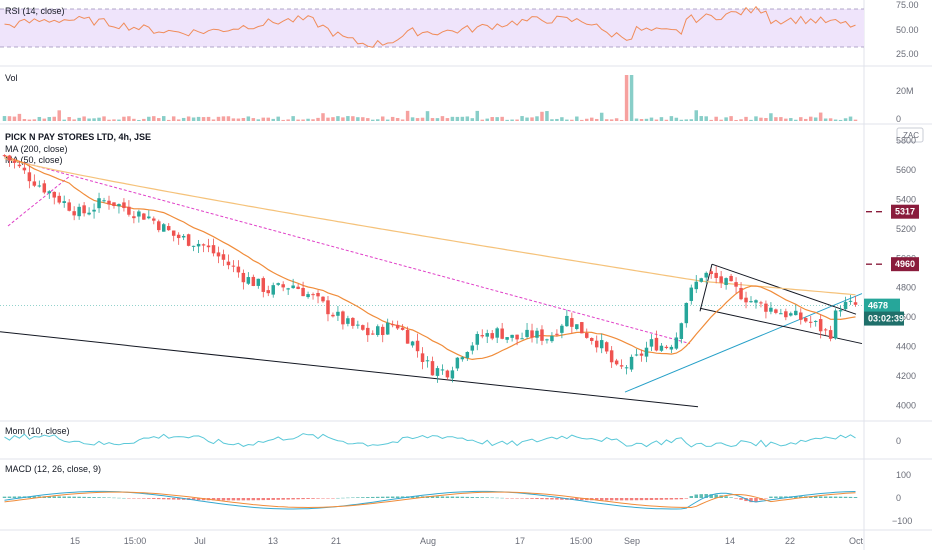  What do you see at coordinates (430, 440) in the screenshot?
I see `mom-line` at bounding box center [430, 440].